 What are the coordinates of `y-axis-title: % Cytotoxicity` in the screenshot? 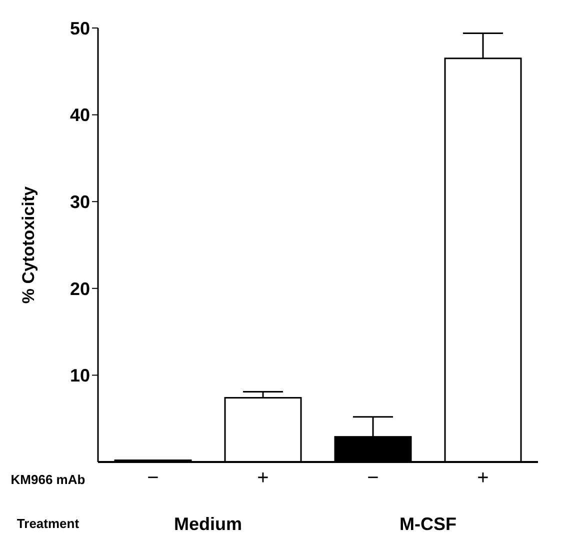 It's located at (28, 245).